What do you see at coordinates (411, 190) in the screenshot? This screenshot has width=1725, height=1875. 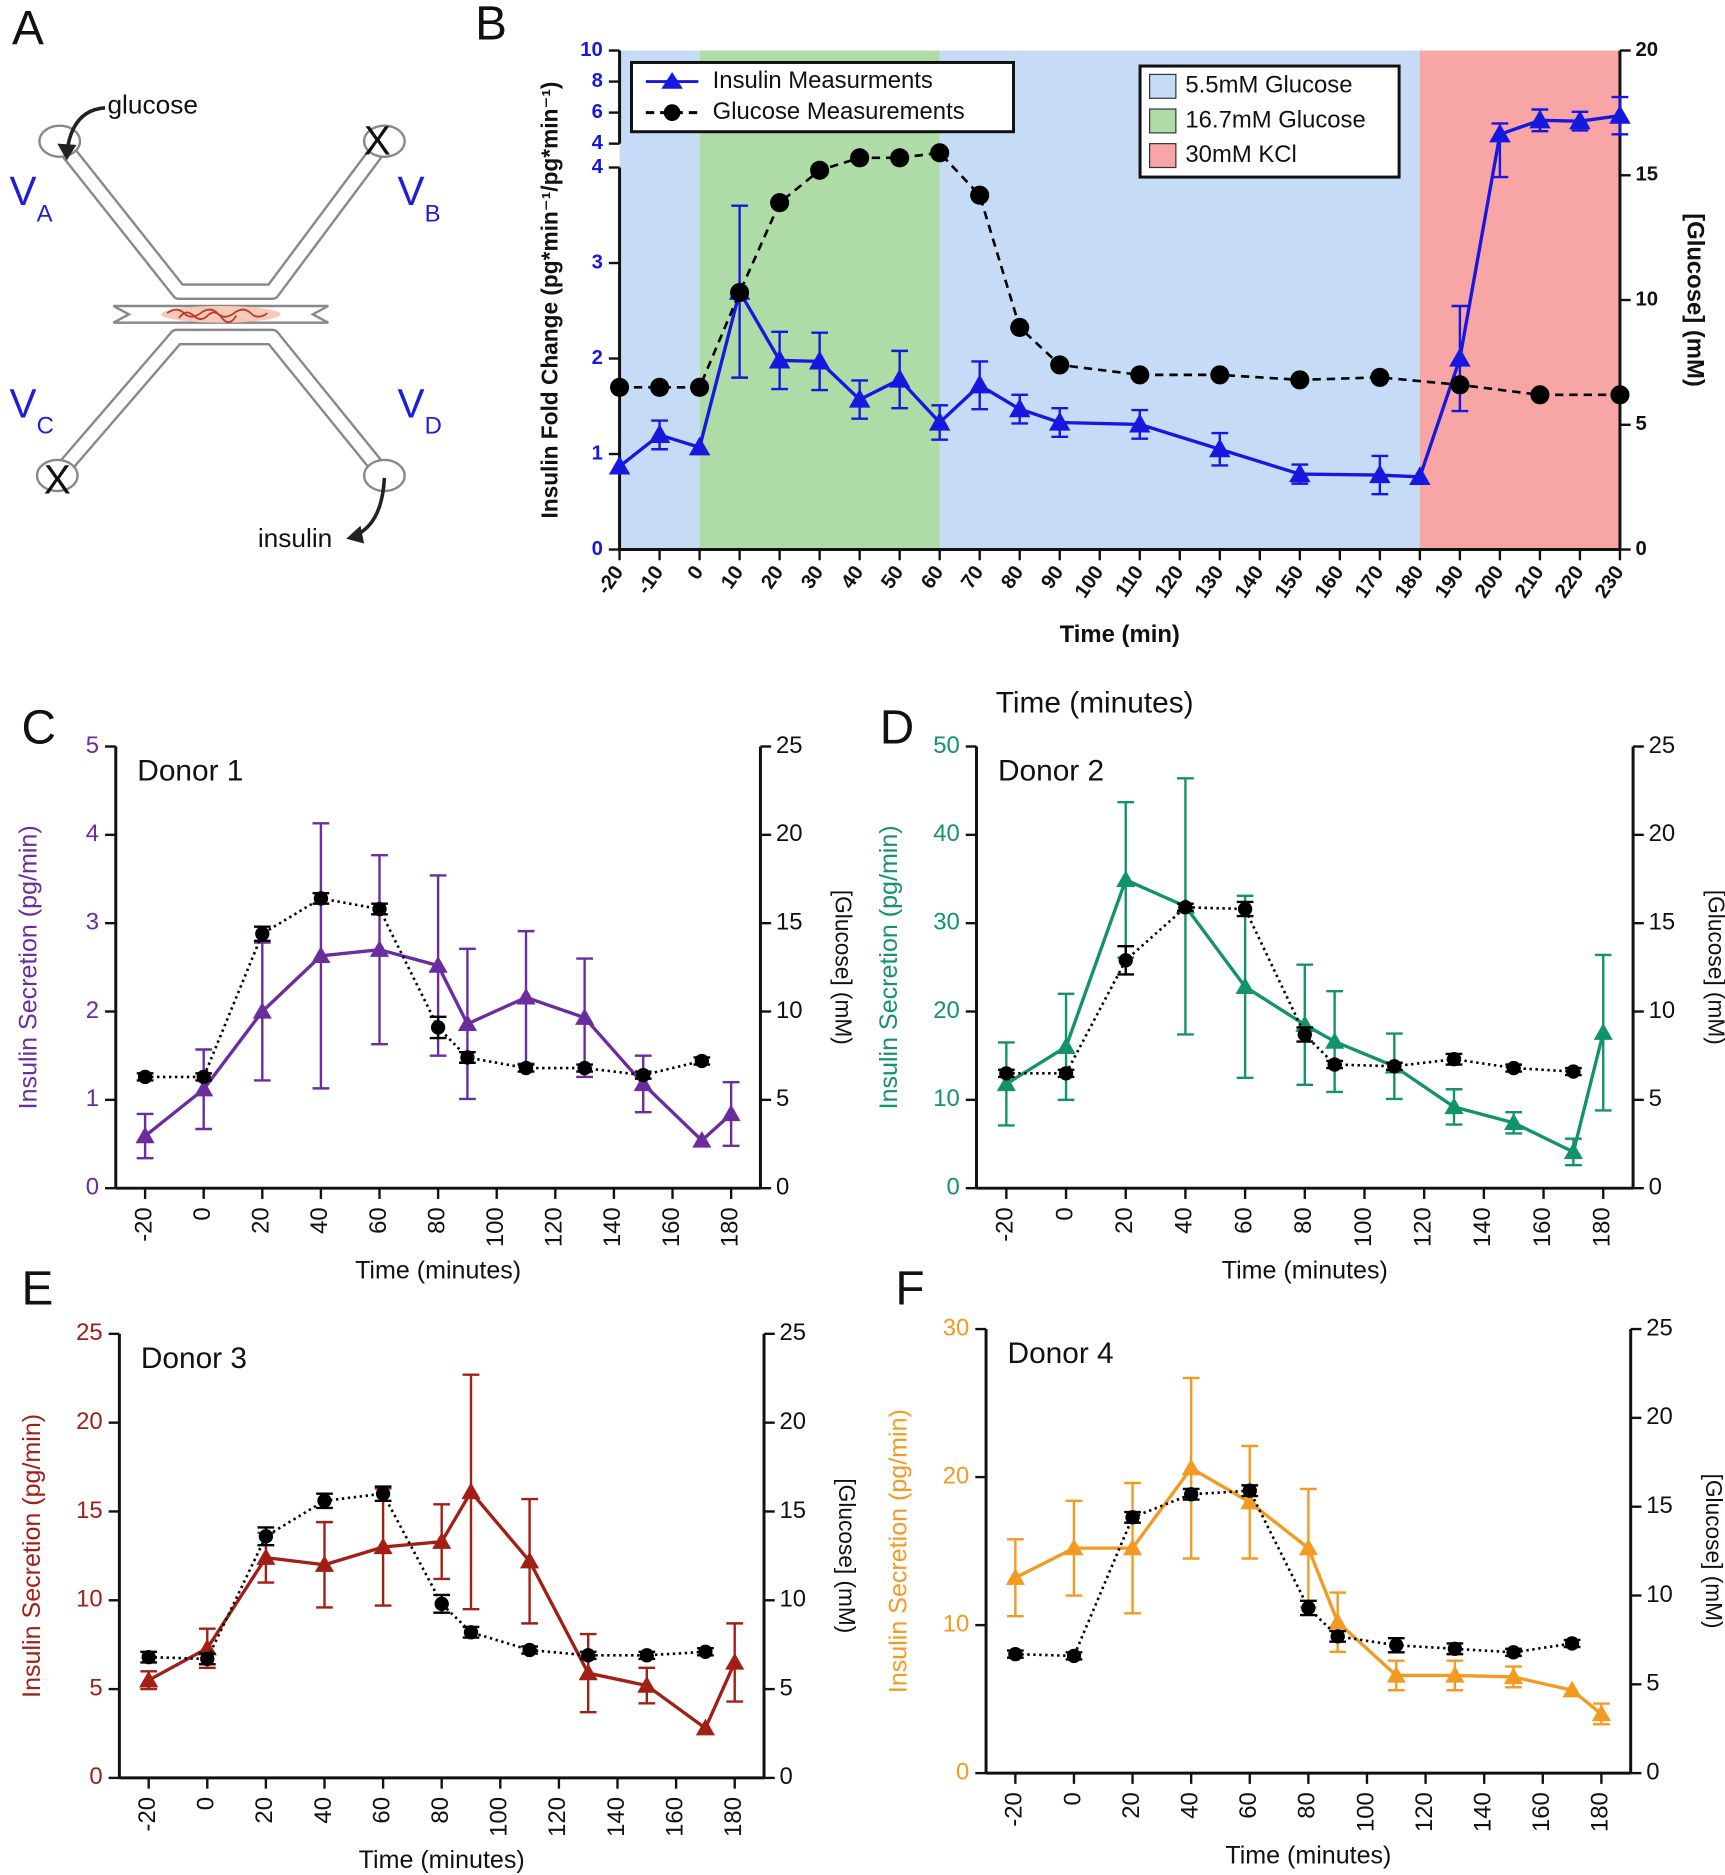 I see `valve-main: V` at bounding box center [411, 190].